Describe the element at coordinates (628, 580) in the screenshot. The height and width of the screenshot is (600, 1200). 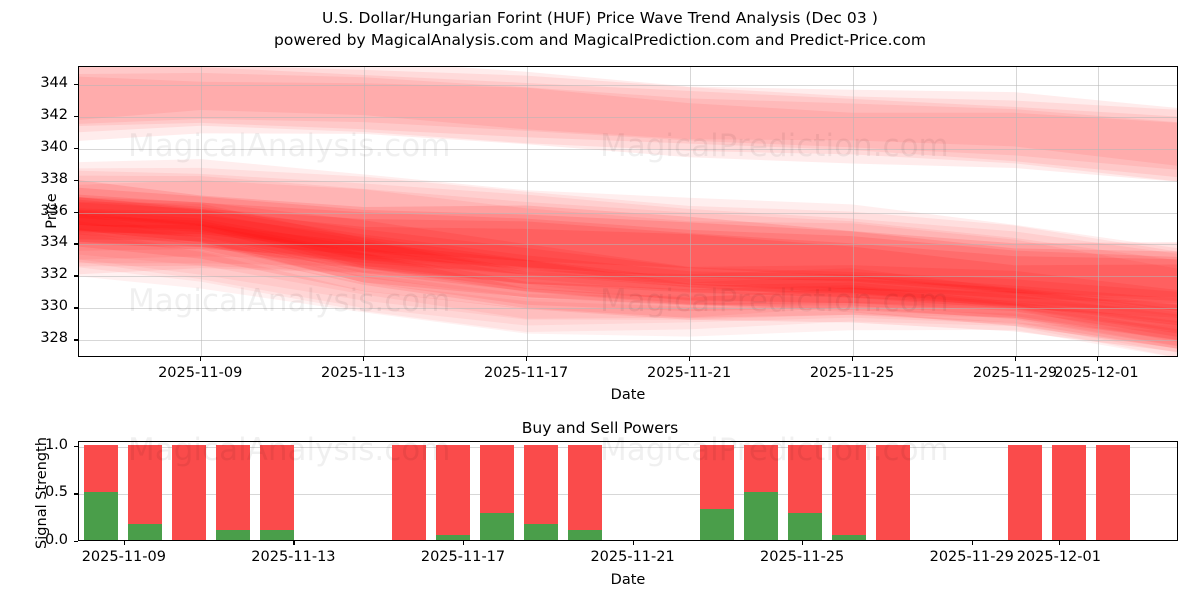
I see `power-x-axis-label: Date` at that location.